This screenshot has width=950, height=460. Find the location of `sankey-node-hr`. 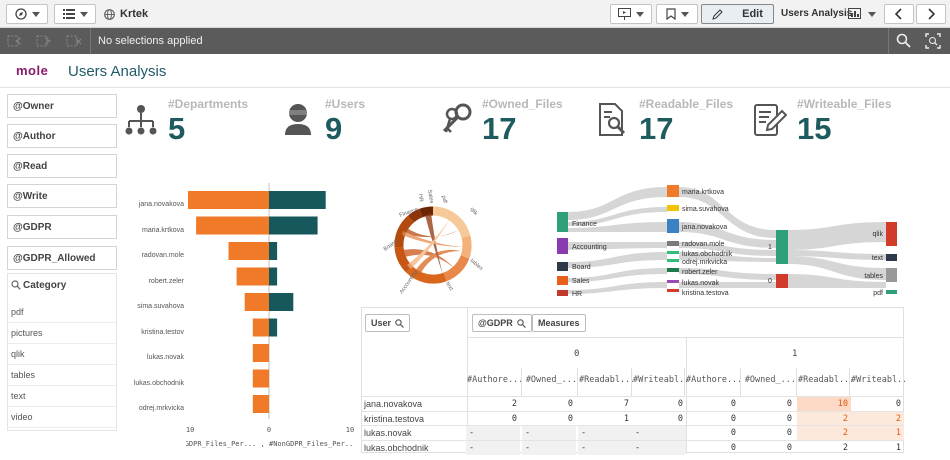

sankey-node-hr is located at coordinates (562, 293).